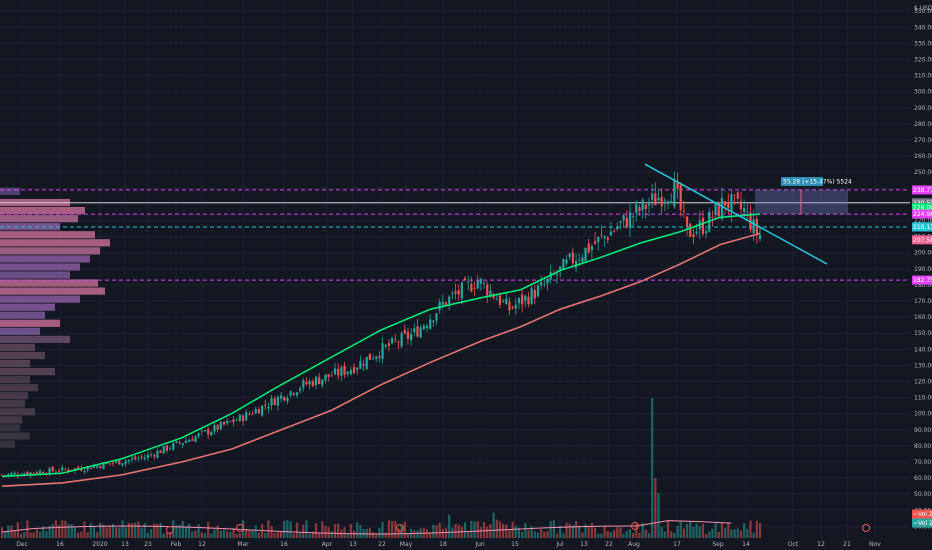 This screenshot has height=550, width=932. What do you see at coordinates (923, 92) in the screenshot?
I see `y-tick-label: 300.00` at bounding box center [923, 92].